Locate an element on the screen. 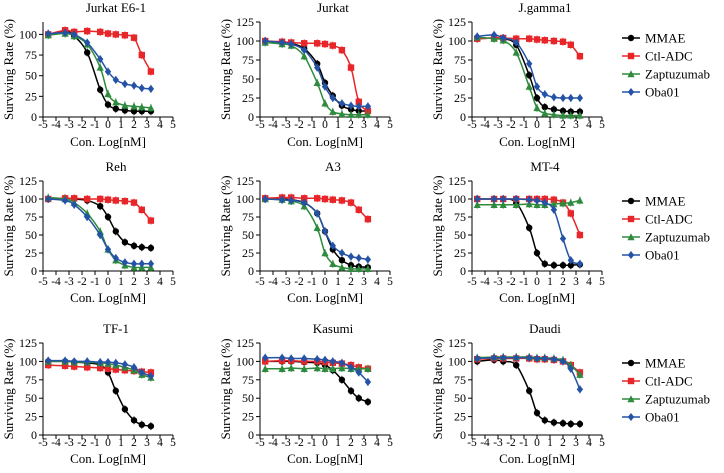 This screenshot has height=473, width=724. legend-marker is located at coordinates (631, 381).